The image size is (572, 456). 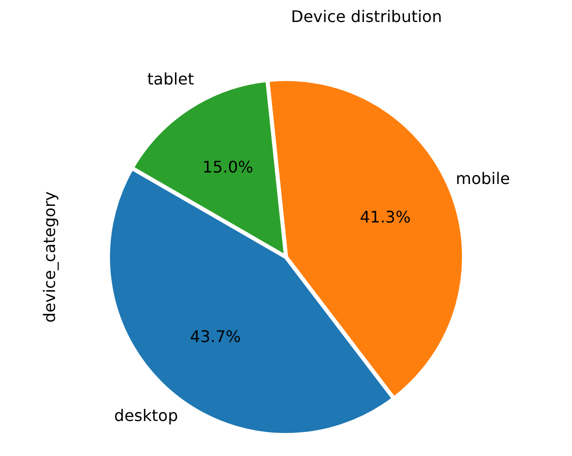 What do you see at coordinates (483, 178) in the screenshot?
I see `slice-label: mobile` at bounding box center [483, 178].